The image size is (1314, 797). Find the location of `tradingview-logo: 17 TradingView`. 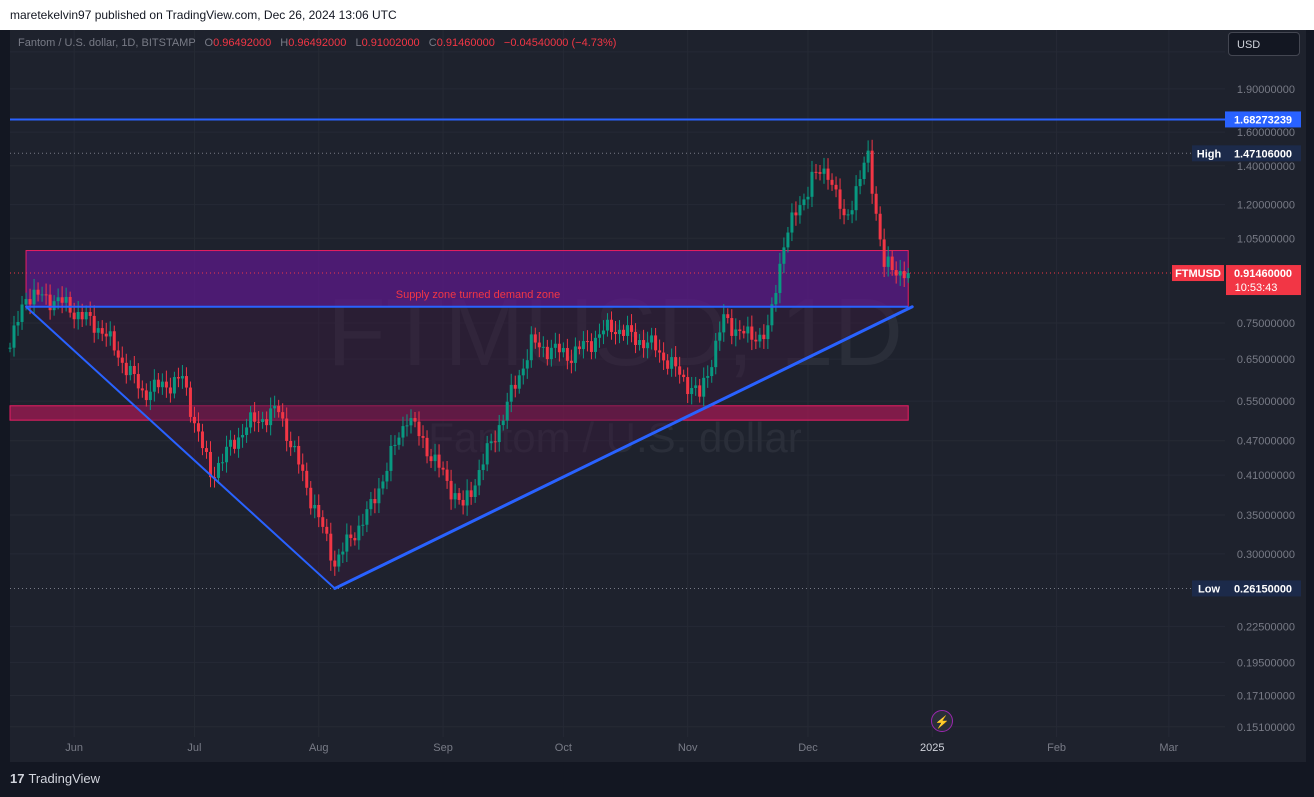

tradingview-logo: 17 TradingView is located at coordinates (55, 778).